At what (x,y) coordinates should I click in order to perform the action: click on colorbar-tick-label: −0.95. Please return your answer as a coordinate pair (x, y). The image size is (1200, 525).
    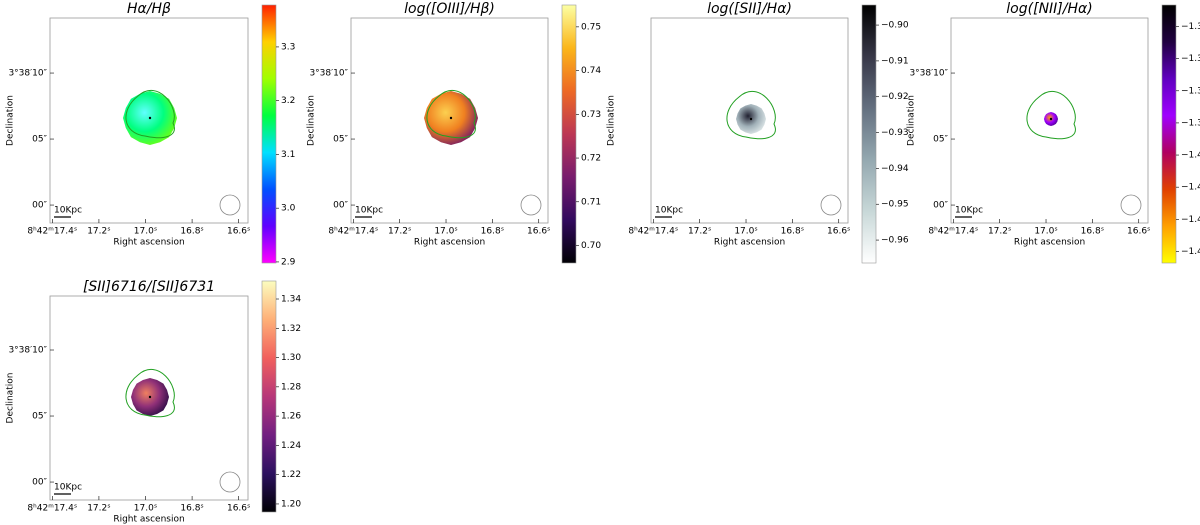
    Looking at the image, I should click on (895, 205).